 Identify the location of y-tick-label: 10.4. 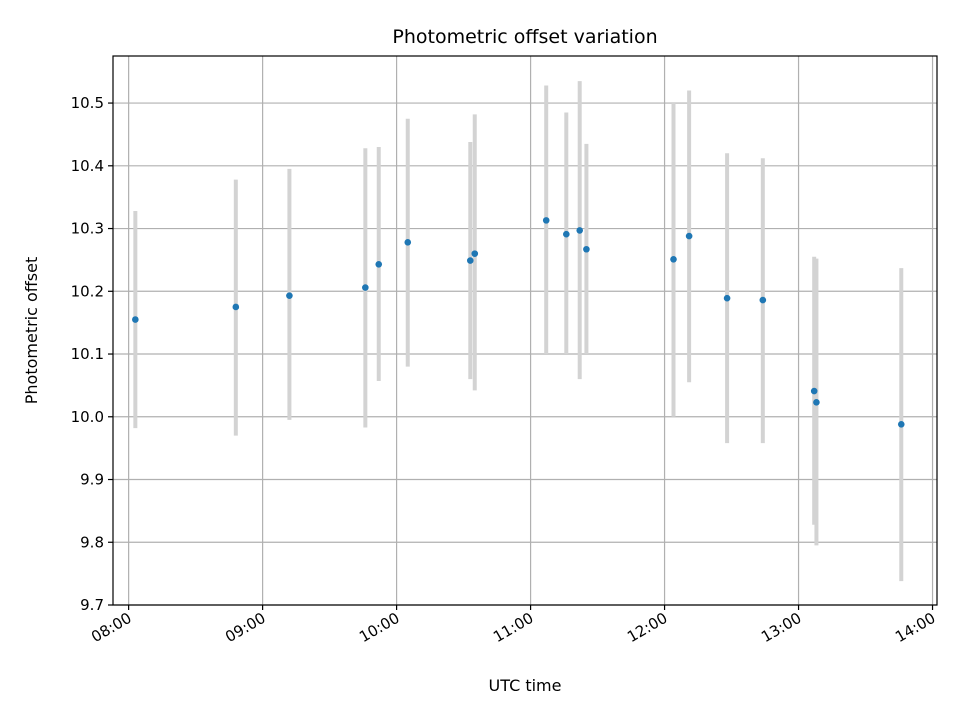
(87, 166).